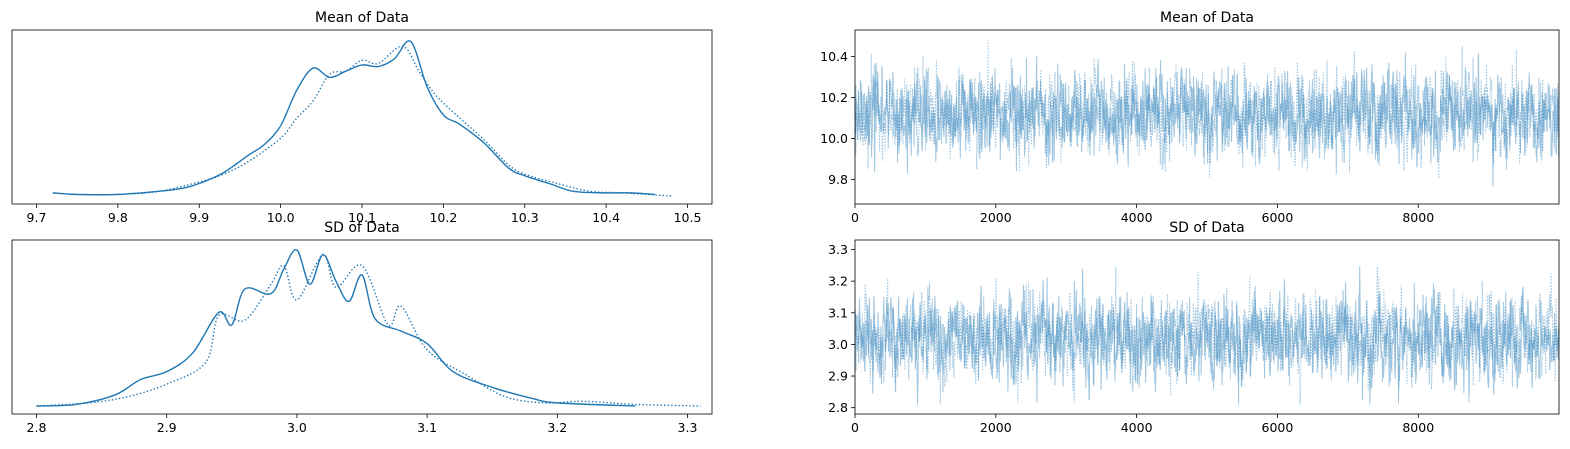 The width and height of the screenshot is (1570, 449). I want to click on mean-trace-x-tick-label: 2000, so click(996, 217).